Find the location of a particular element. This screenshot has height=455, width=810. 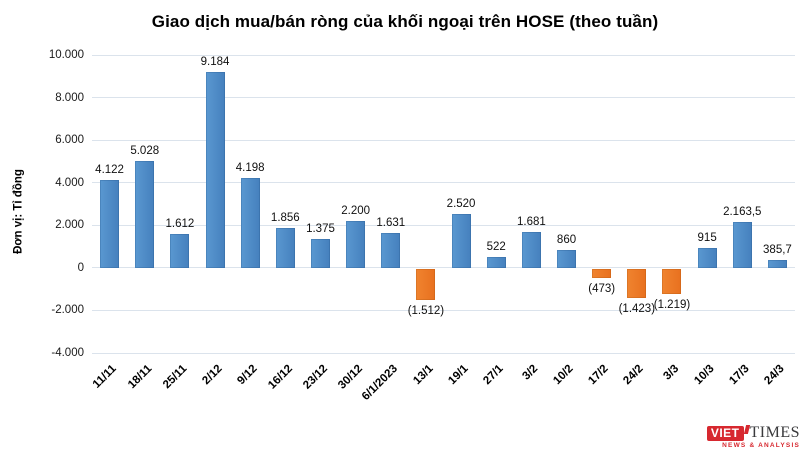

bar-13/1 is located at coordinates (426, 284).